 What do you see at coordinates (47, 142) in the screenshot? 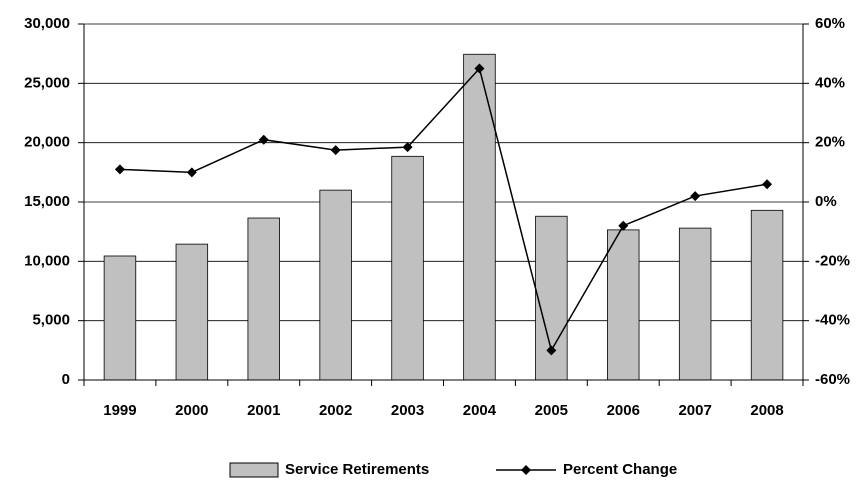
I see `y-tick-label: 20,000` at bounding box center [47, 142].